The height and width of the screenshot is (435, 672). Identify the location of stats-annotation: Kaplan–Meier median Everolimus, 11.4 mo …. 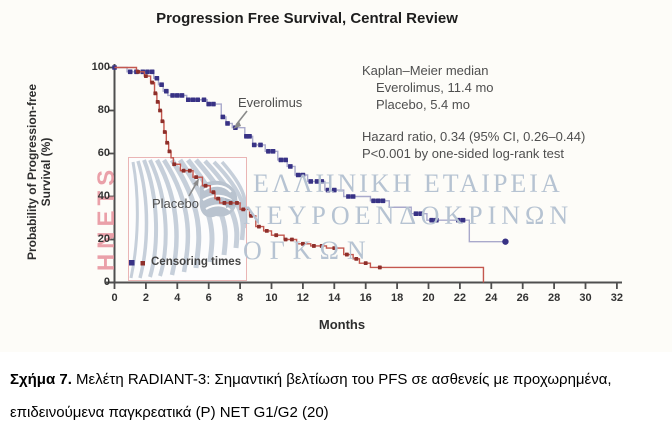
(492, 112).